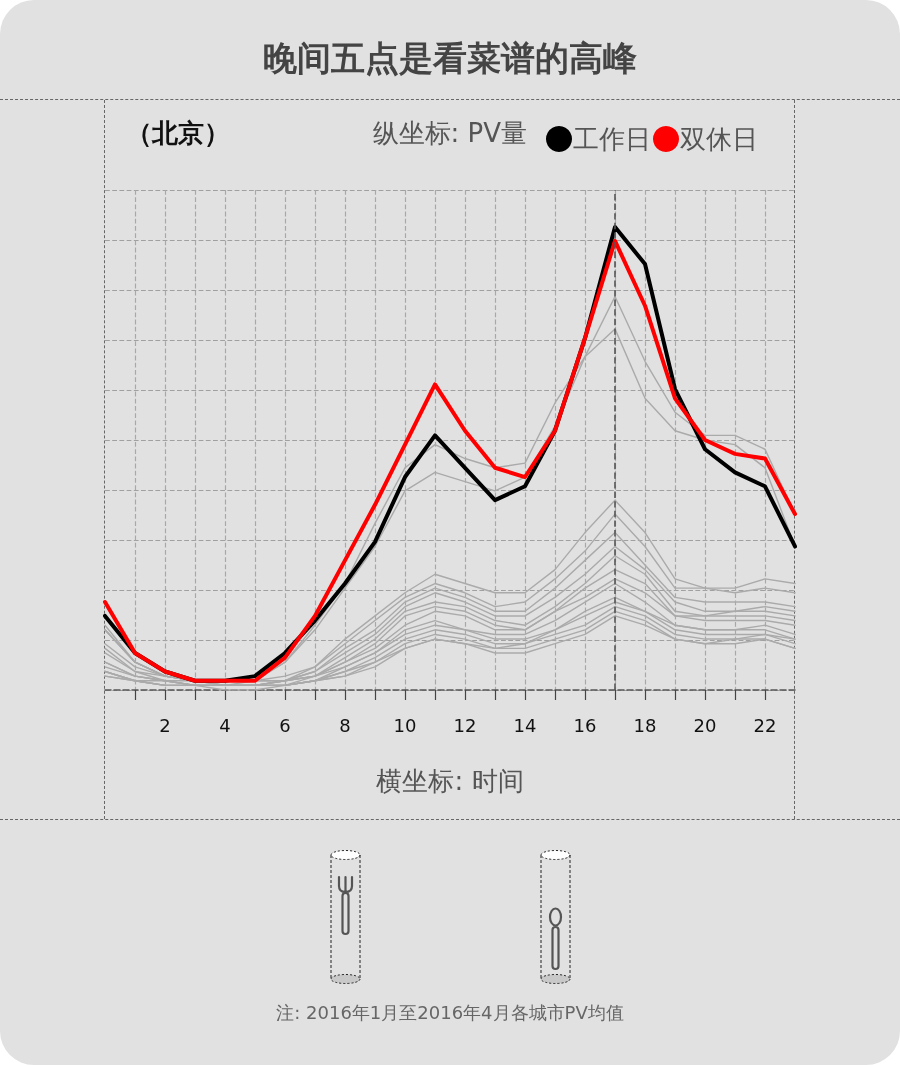  I want to click on x-tick-label: 10, so click(405, 725).